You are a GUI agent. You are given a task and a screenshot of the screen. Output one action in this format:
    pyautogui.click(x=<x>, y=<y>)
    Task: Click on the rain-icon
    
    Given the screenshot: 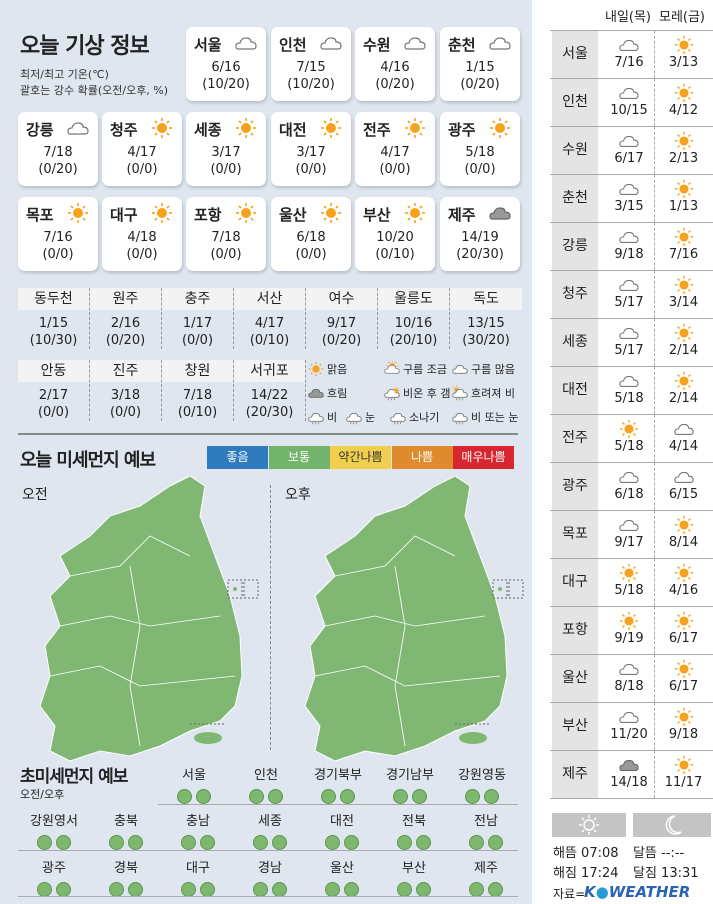 What is the action you would take?
    pyautogui.click(x=316, y=417)
    